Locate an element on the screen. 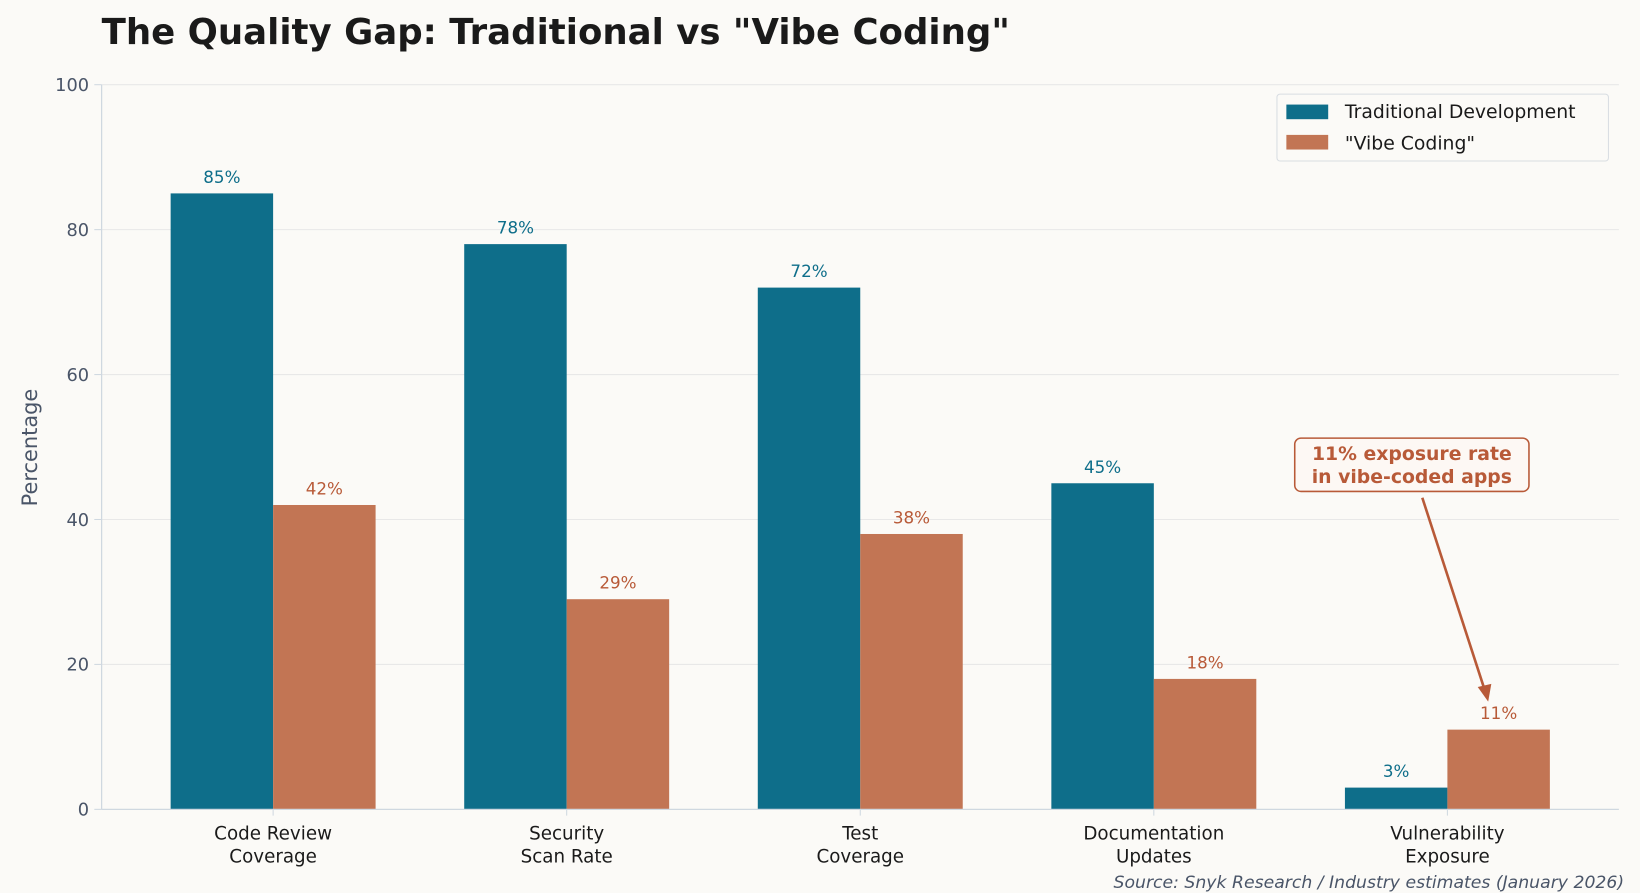  annotation-arrow is located at coordinates (1454, 596).